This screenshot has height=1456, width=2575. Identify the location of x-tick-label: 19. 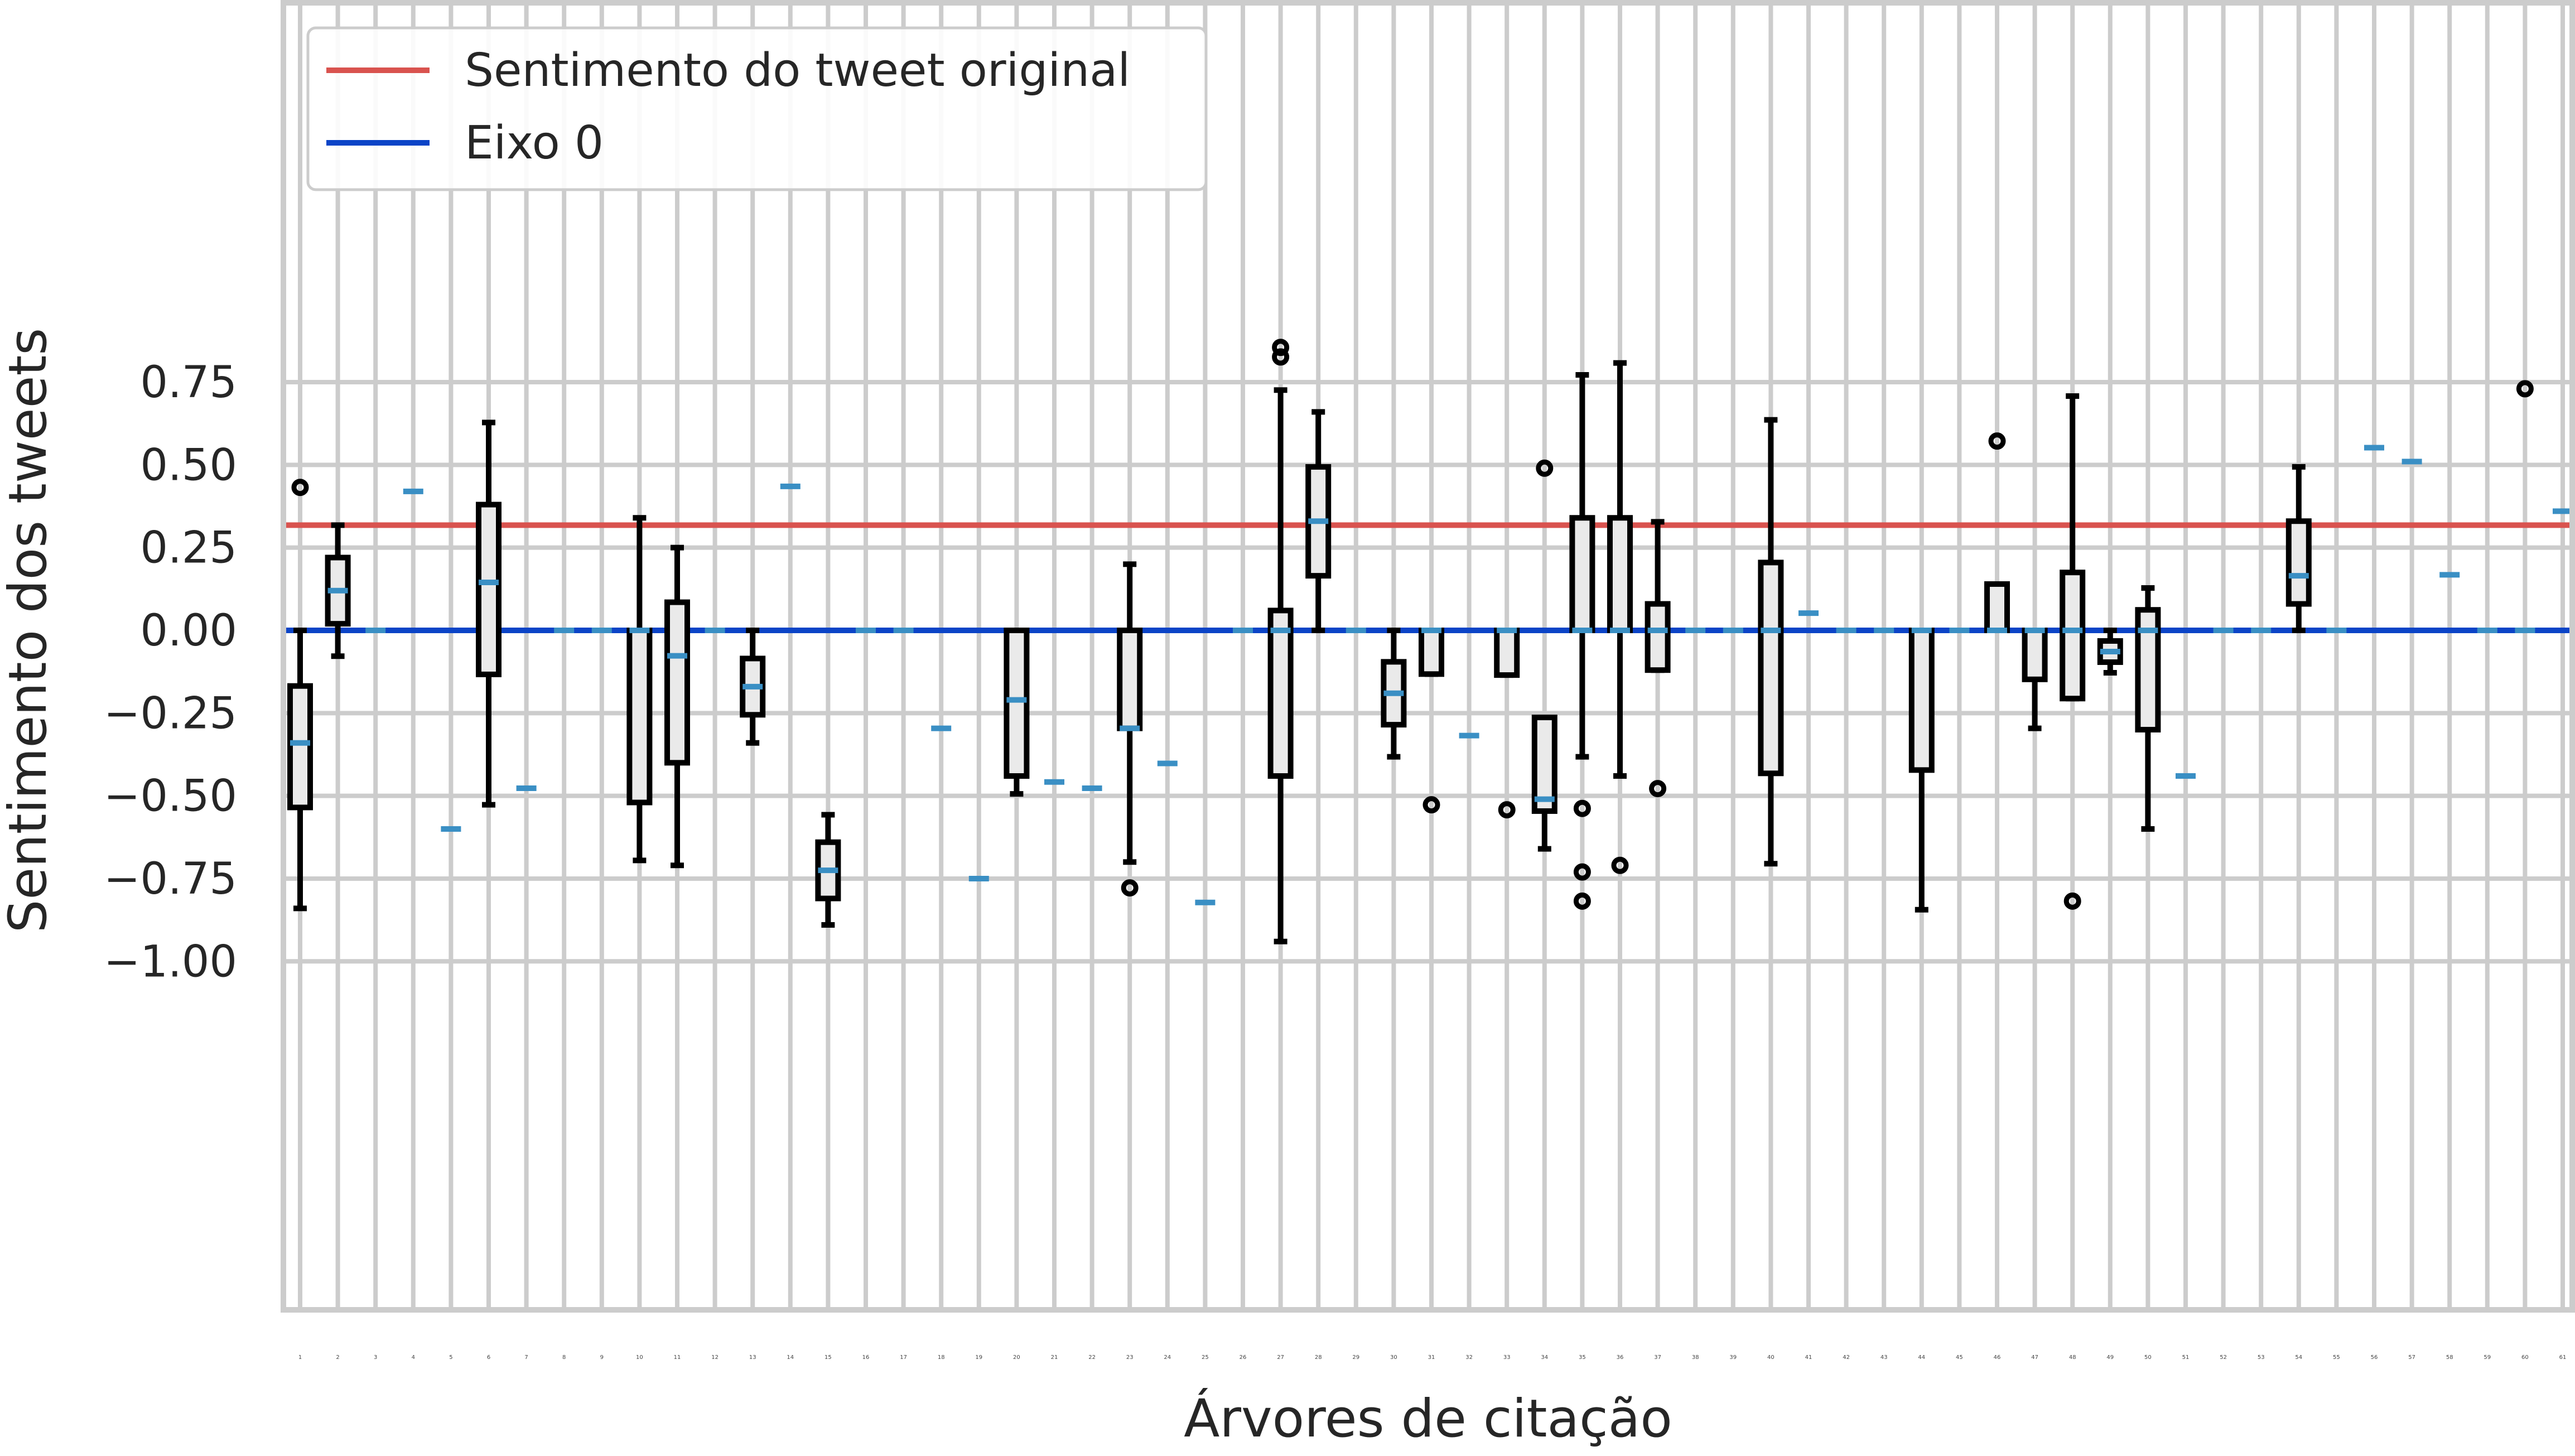
(978, 1357).